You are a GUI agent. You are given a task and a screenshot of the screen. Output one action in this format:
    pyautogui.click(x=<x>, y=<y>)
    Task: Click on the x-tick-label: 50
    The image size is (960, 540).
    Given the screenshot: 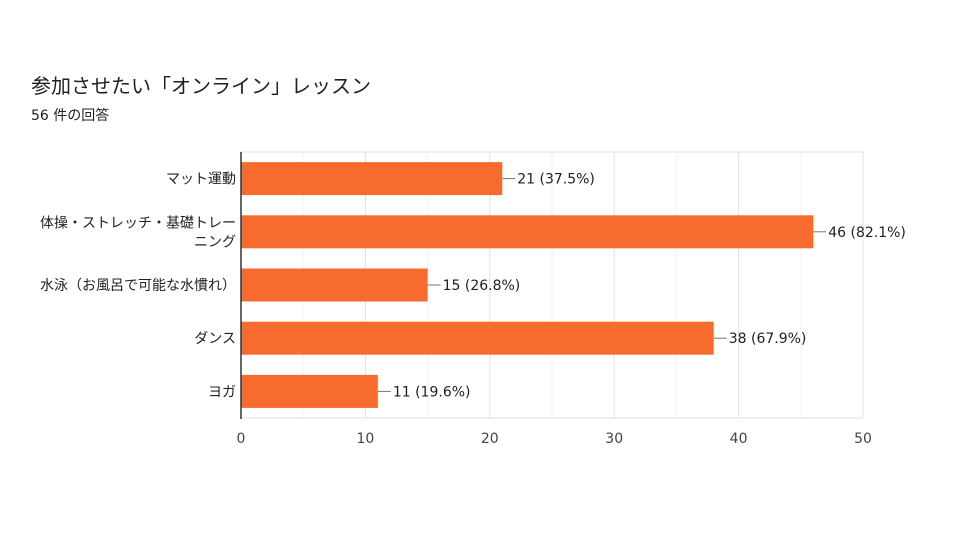 What is the action you would take?
    pyautogui.click(x=863, y=439)
    